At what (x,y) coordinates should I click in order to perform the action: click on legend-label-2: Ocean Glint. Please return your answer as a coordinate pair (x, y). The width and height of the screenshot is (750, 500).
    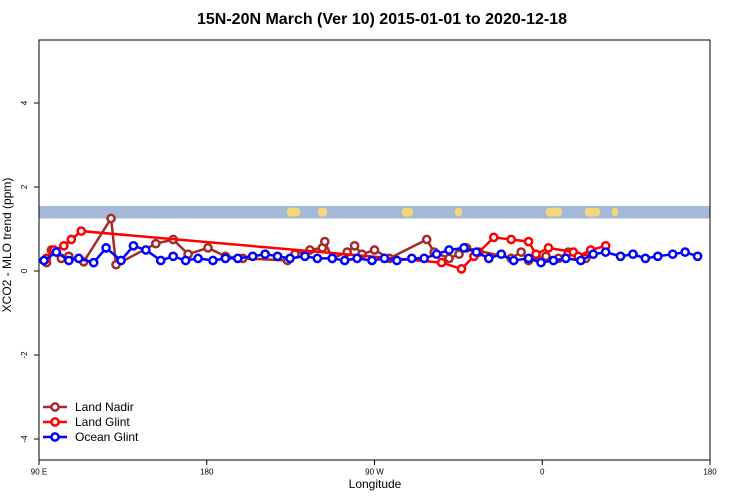
    Looking at the image, I should click on (107, 437).